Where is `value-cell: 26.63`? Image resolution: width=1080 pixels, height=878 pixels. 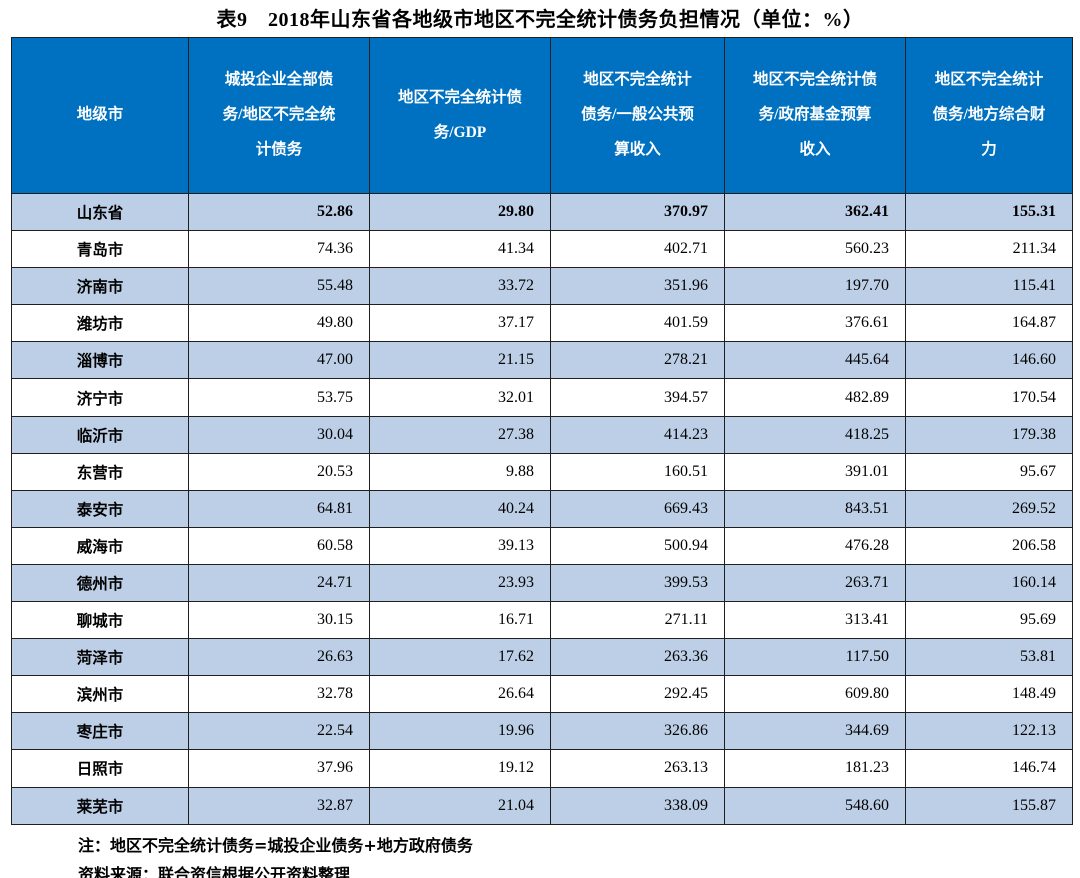
value-cell: 26.63 is located at coordinates (279, 657).